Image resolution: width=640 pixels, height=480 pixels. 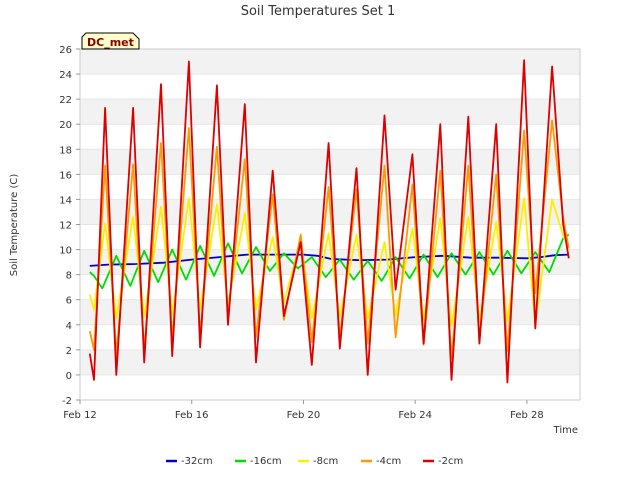 What do you see at coordinates (318, 11) in the screenshot?
I see `chart-title: Soil Temperatures Set 1` at bounding box center [318, 11].